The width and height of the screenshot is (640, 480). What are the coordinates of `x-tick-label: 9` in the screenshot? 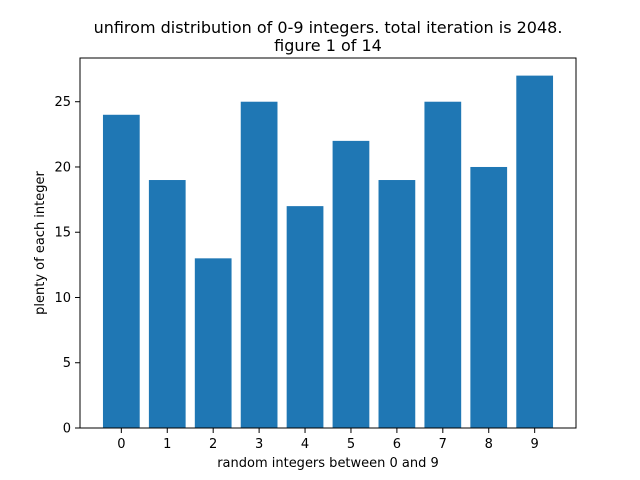 It's located at (535, 444).